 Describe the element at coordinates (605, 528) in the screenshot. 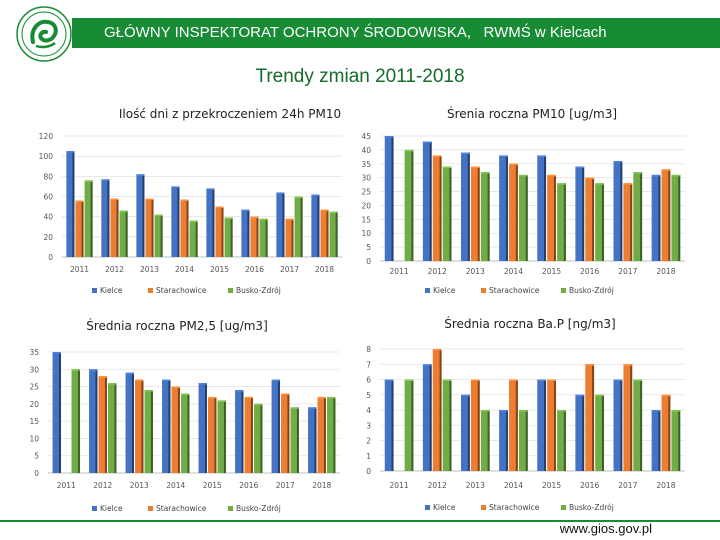

I see `footer-url: www.gios.gov.pl` at that location.